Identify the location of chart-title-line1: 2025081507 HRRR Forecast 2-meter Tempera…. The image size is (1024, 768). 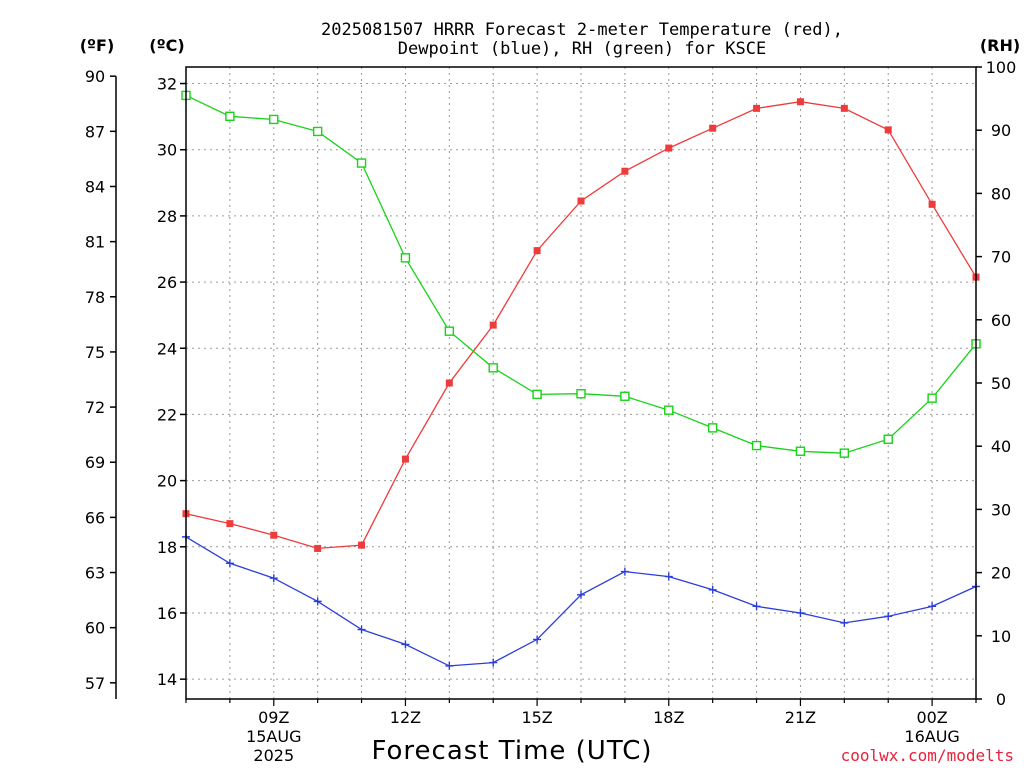
(582, 30).